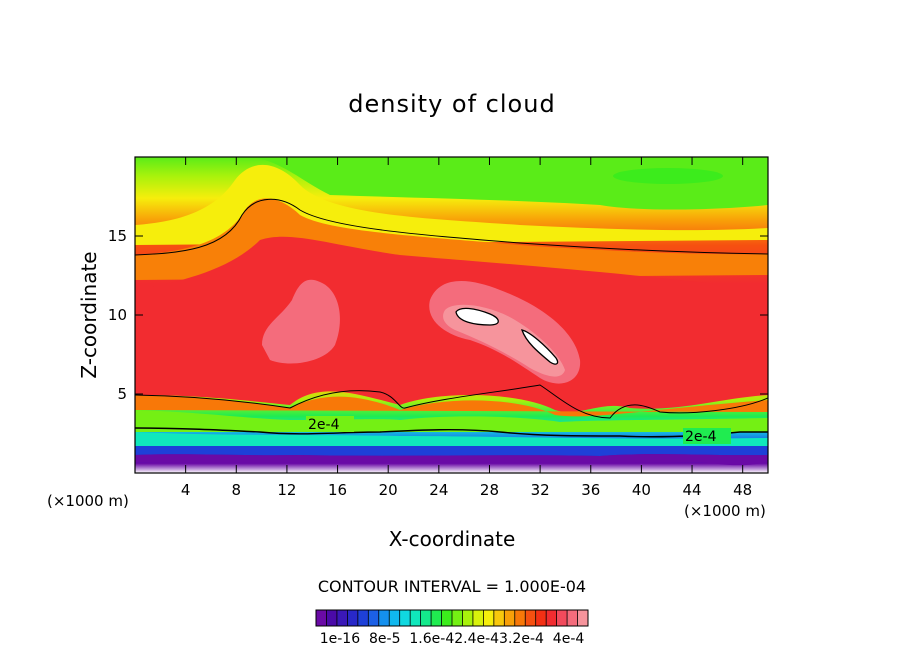  I want to click on x-unit-right: (×1000 m), so click(725, 511).